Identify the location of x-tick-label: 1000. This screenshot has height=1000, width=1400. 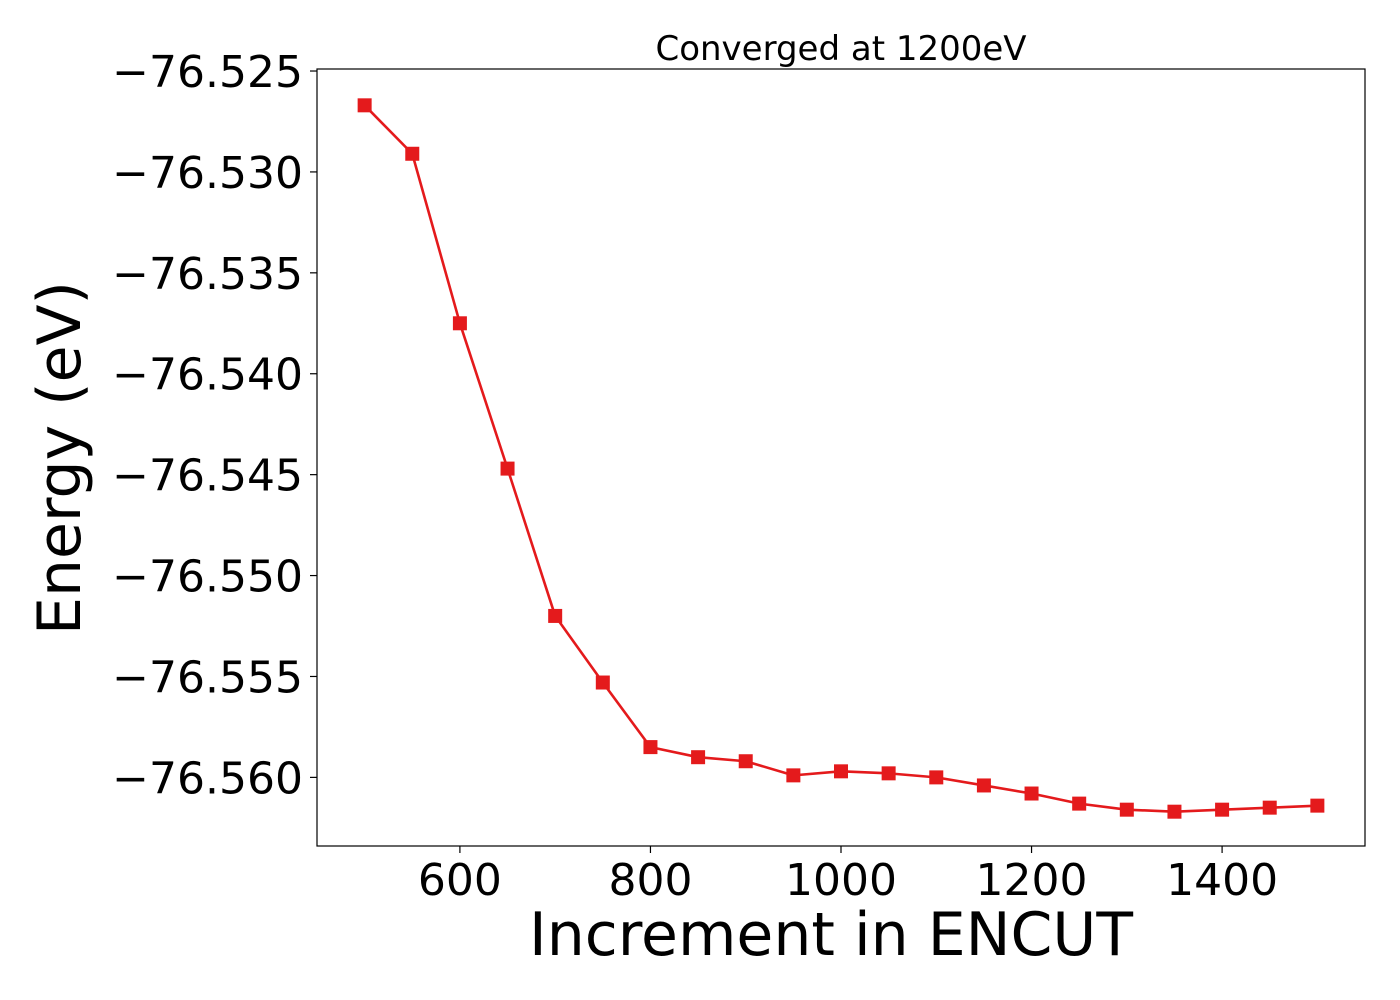
(841, 880).